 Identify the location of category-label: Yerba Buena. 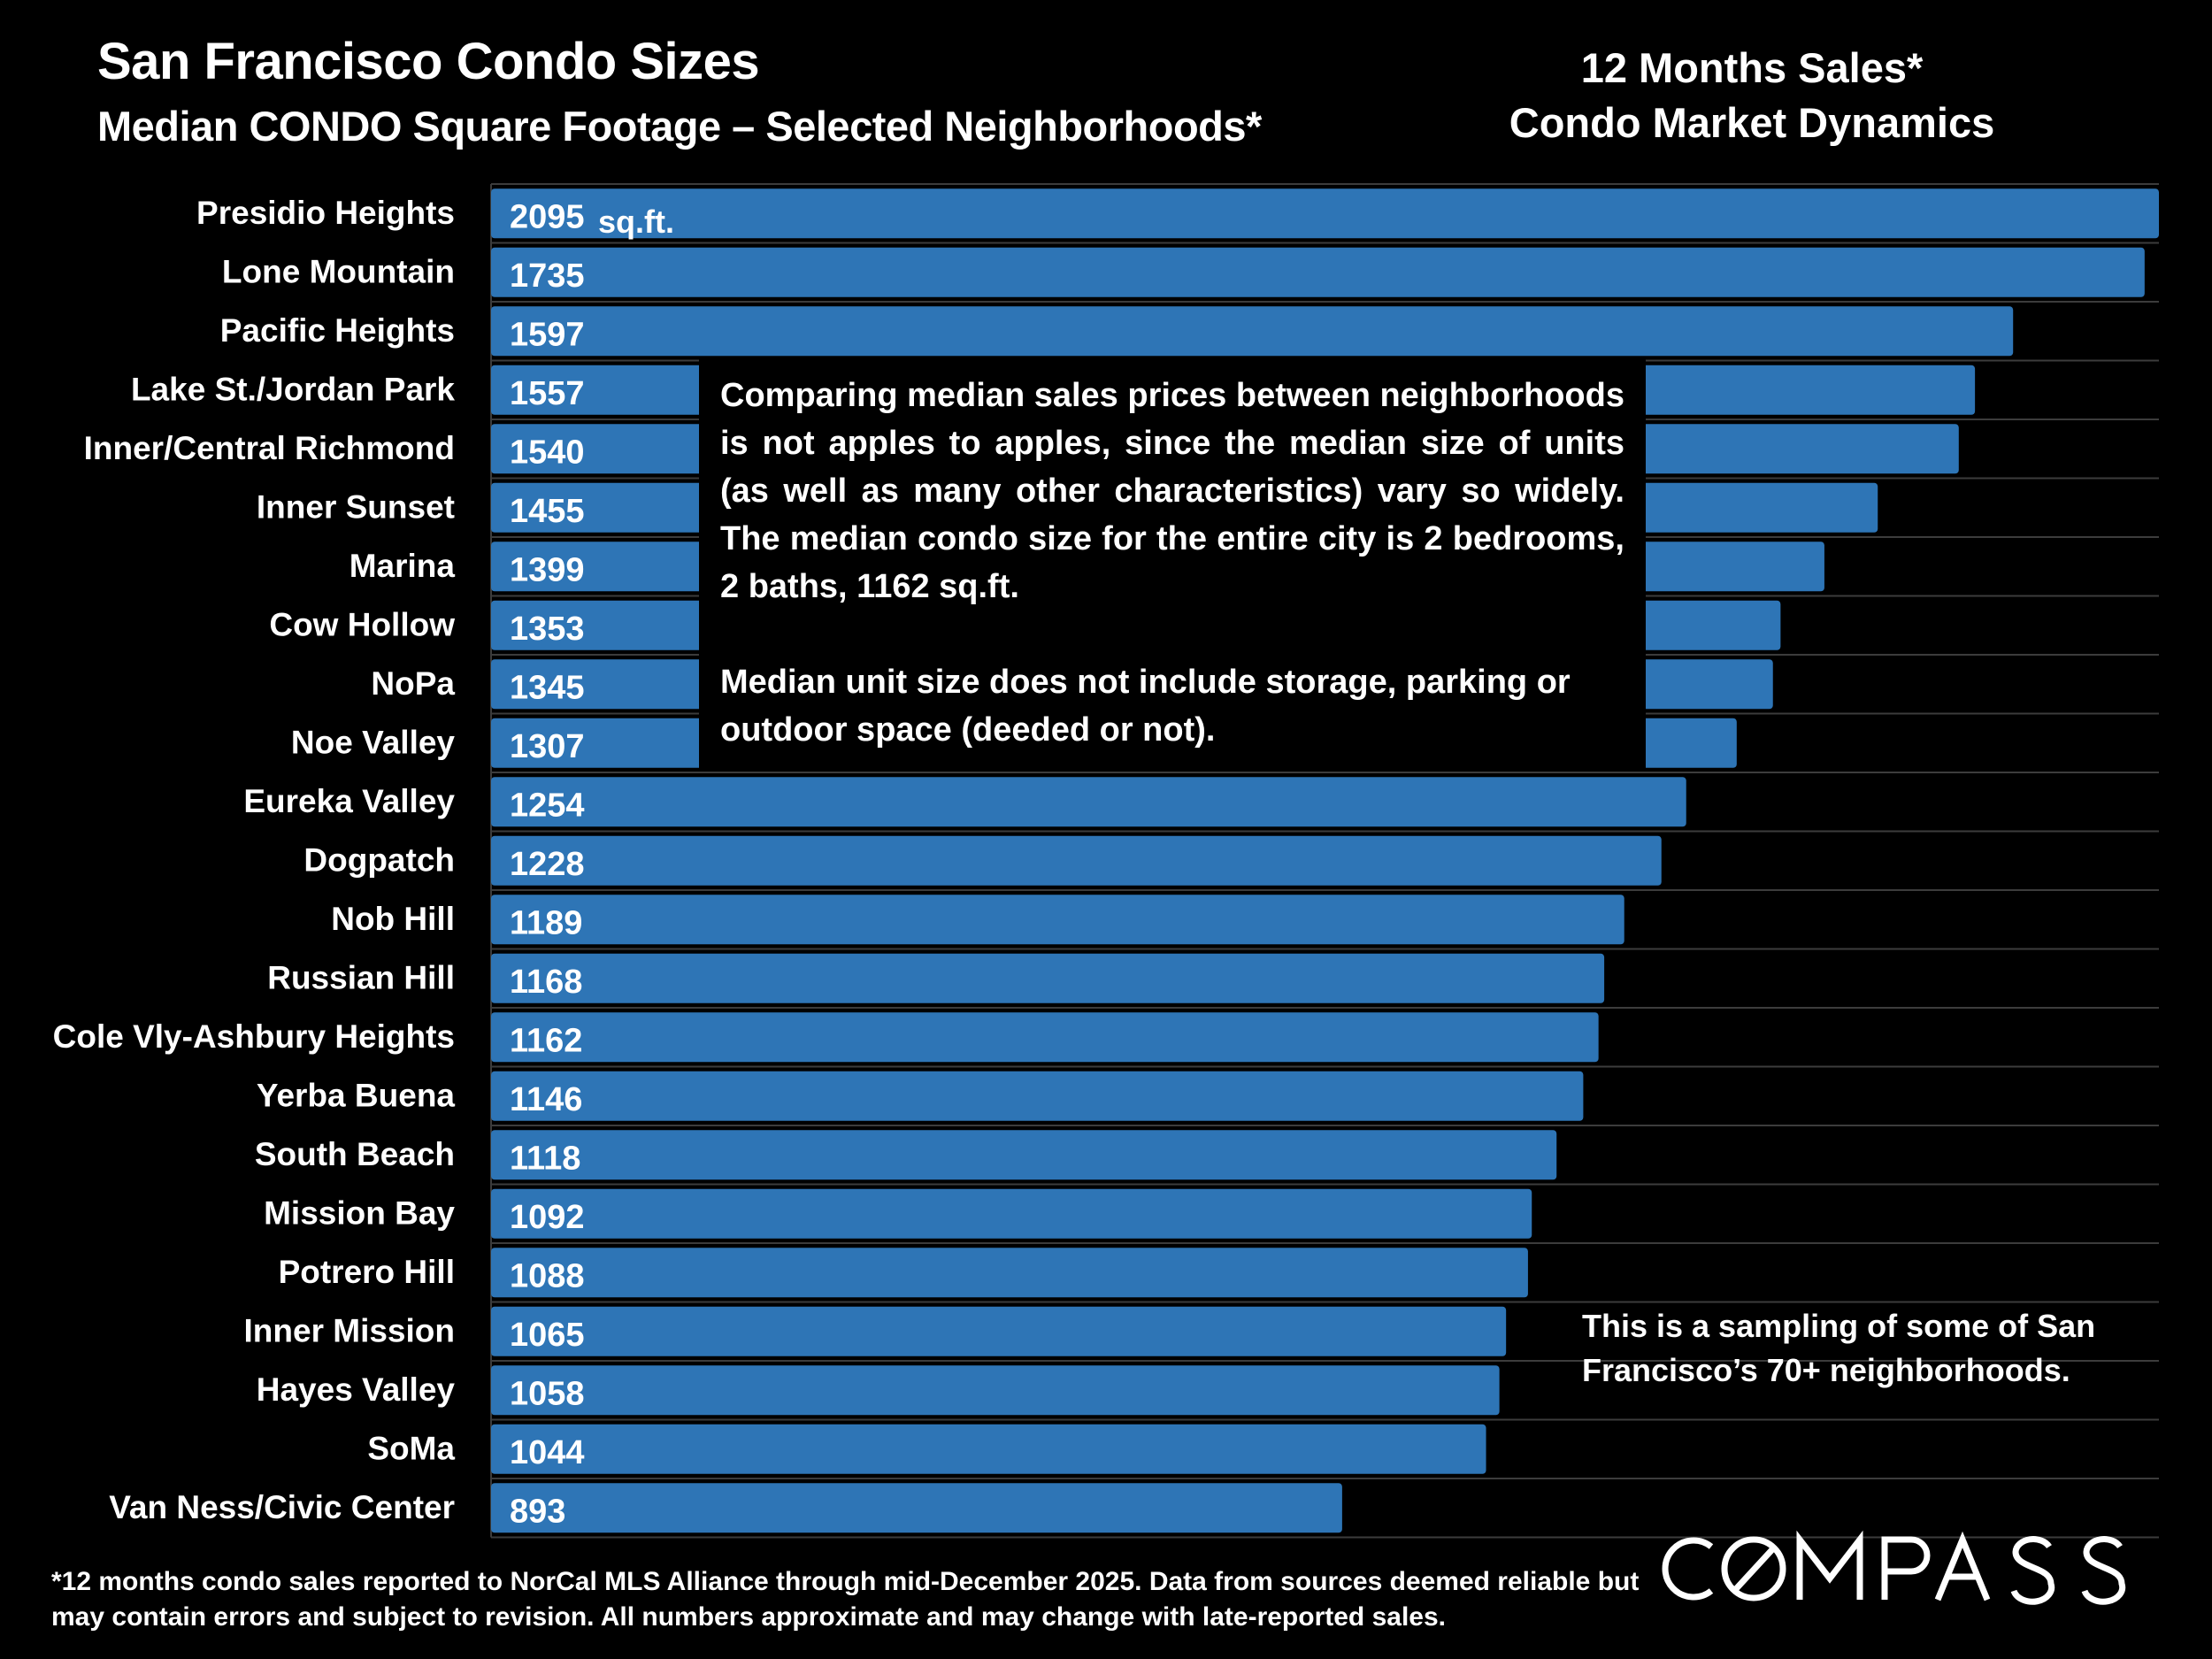
(357, 1096).